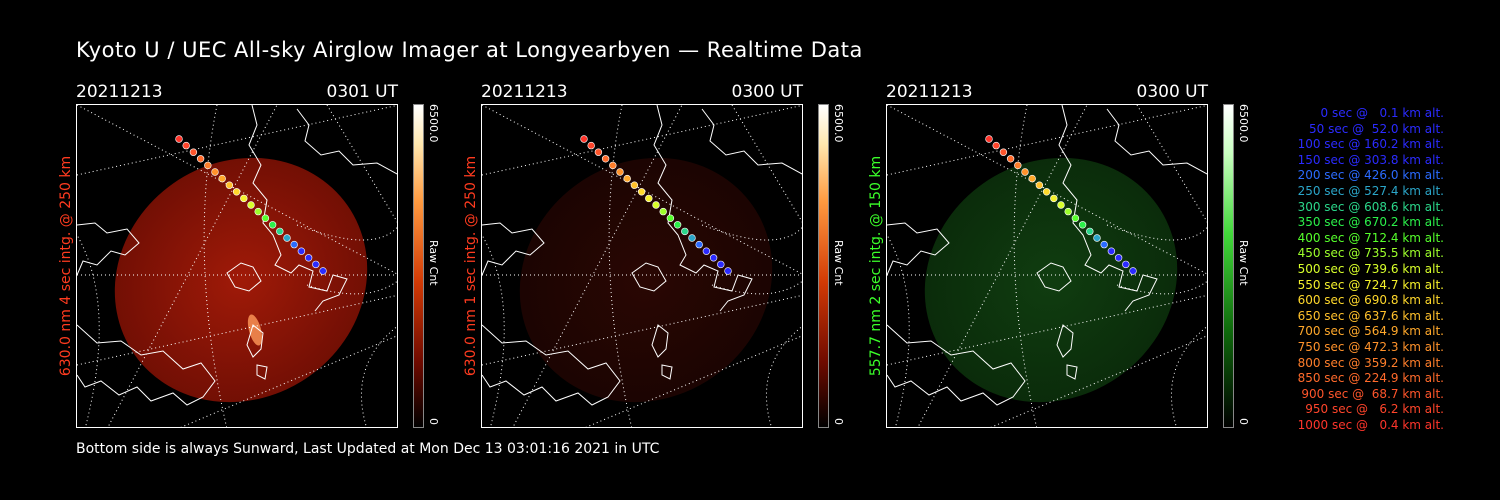  I want to click on panel-1-cbar-max: 6500.0, so click(433, 123).